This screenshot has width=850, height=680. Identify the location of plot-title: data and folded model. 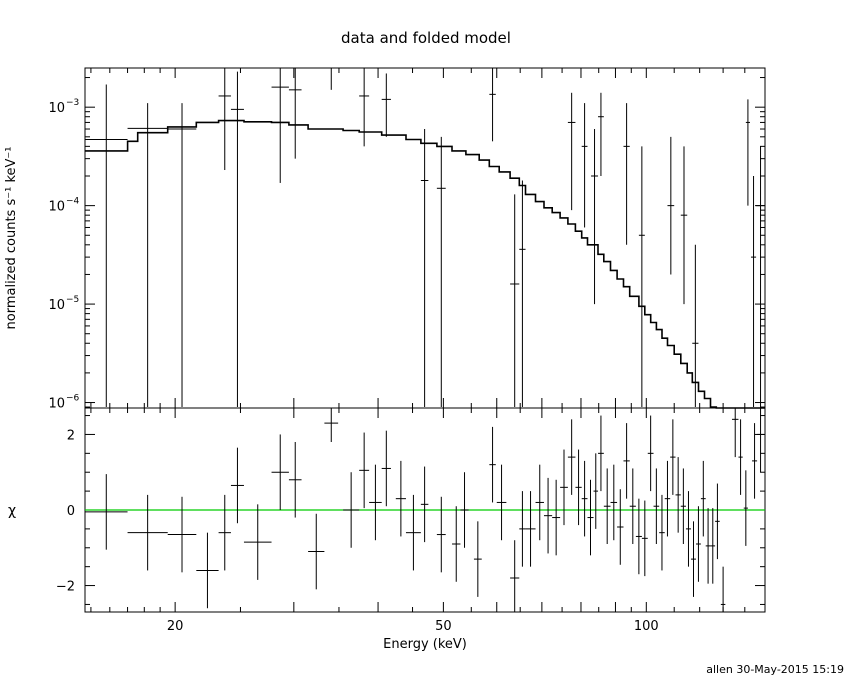
(426, 38).